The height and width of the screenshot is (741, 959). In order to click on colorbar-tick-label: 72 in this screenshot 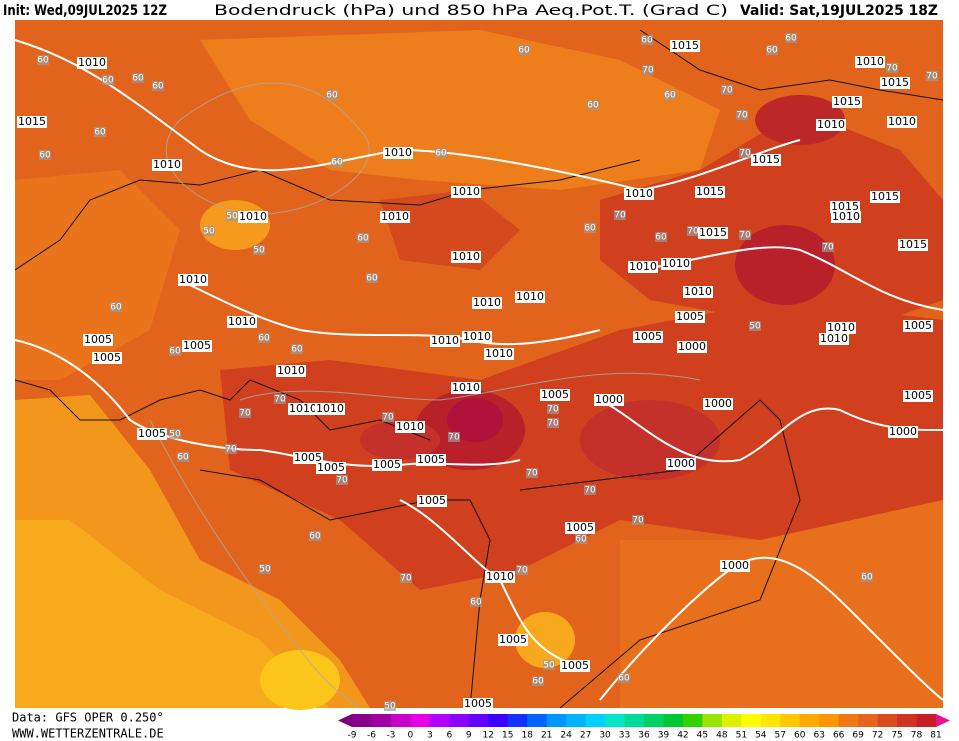, I will do `click(877, 736)`.